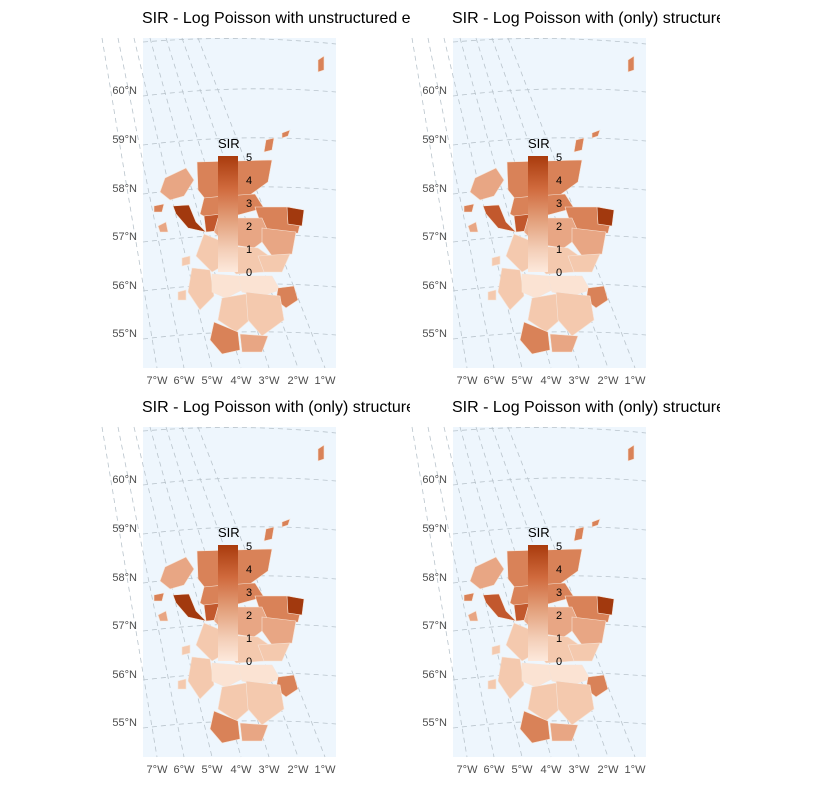 The image size is (821, 791). Describe the element at coordinates (124, 91) in the screenshot. I see `y-tick-label: 60°N` at that location.